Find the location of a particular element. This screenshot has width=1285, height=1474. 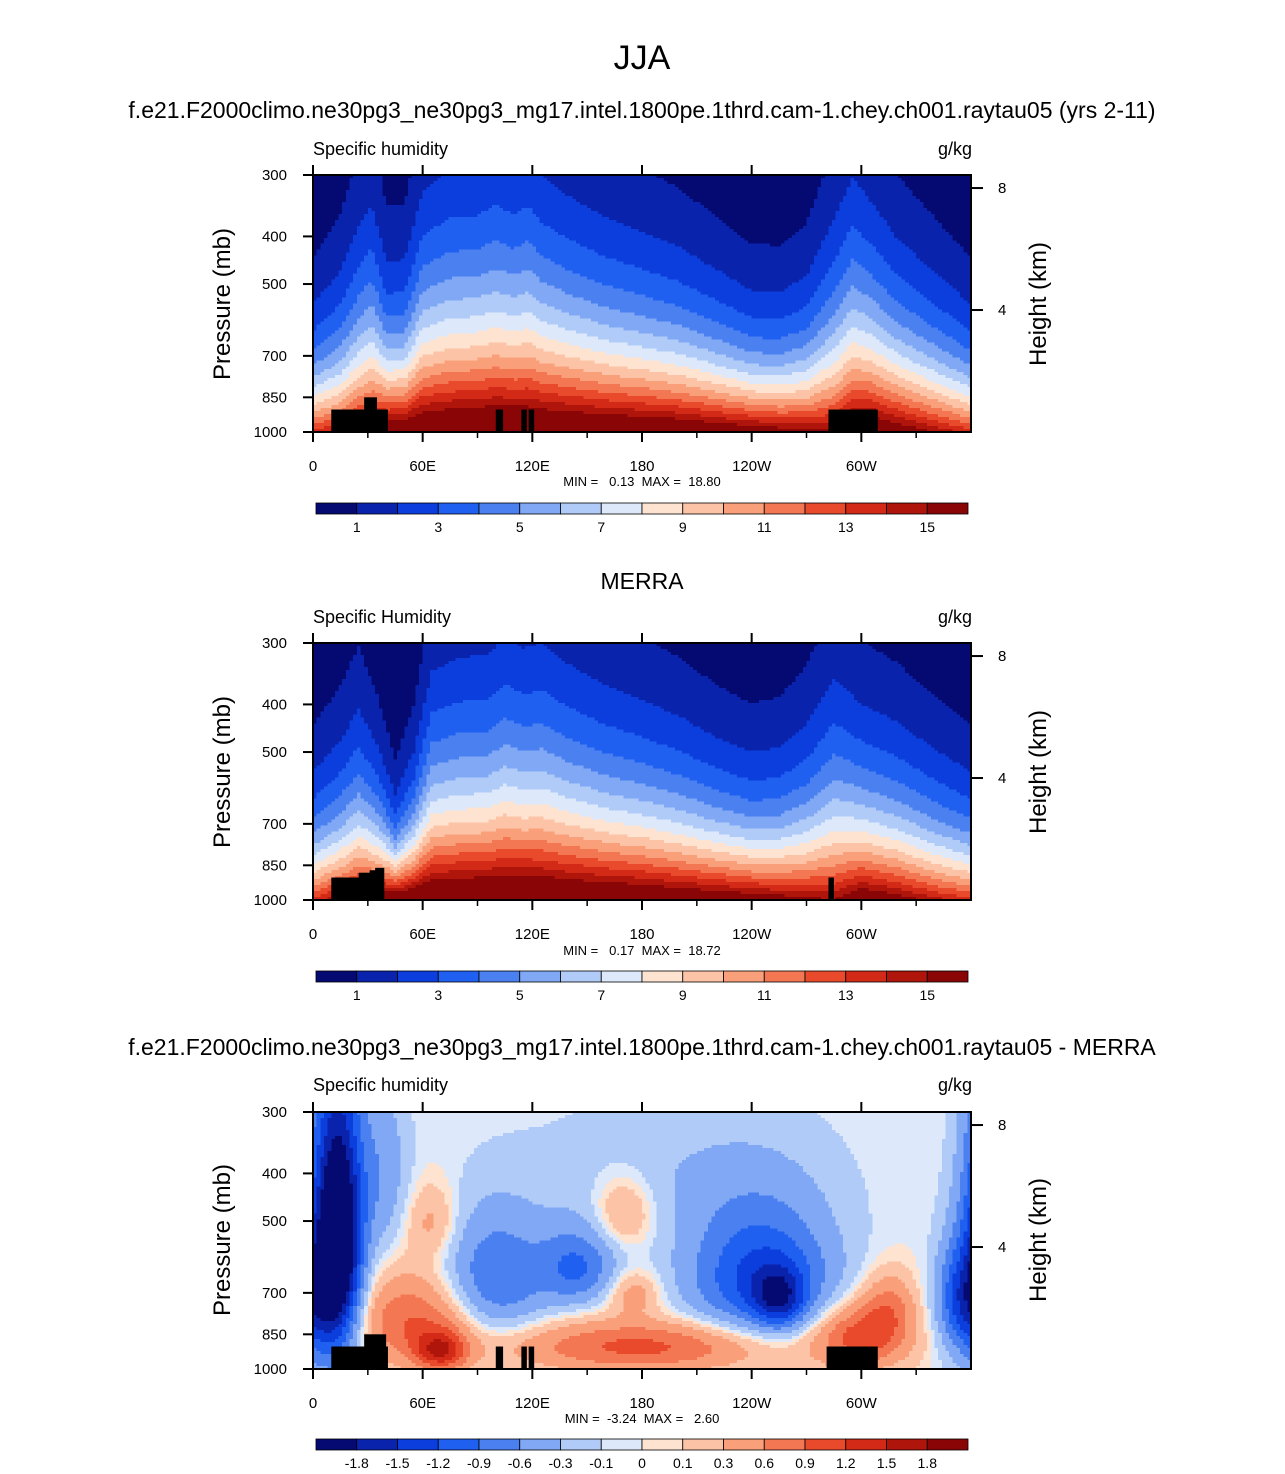

colorbar-swatch is located at coordinates (418, 508).